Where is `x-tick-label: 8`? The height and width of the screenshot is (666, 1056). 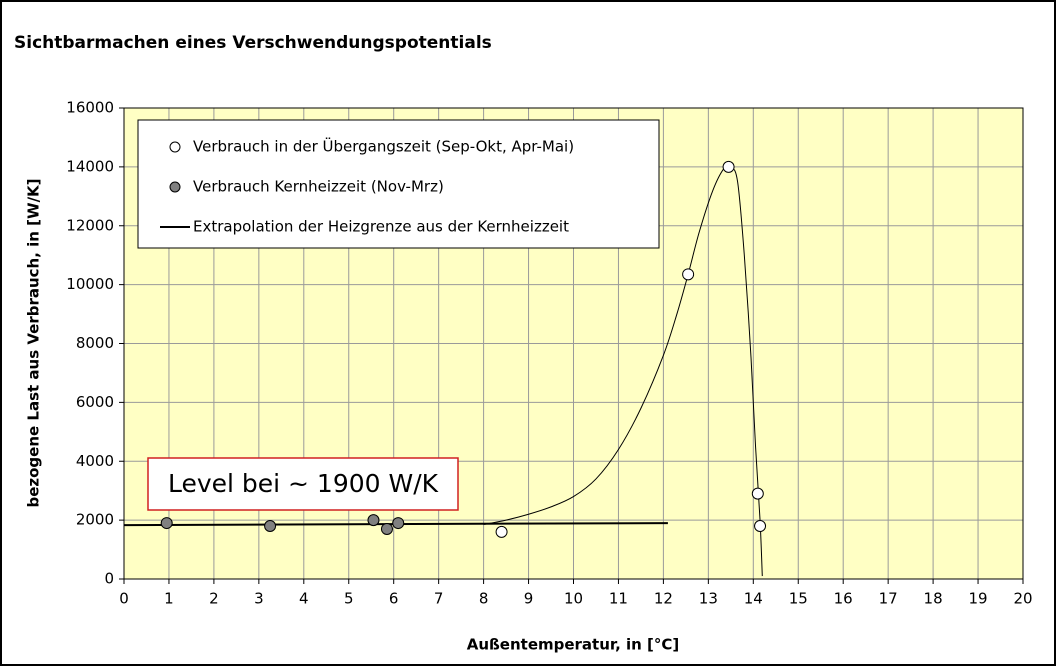 x-tick-label: 8 is located at coordinates (484, 599).